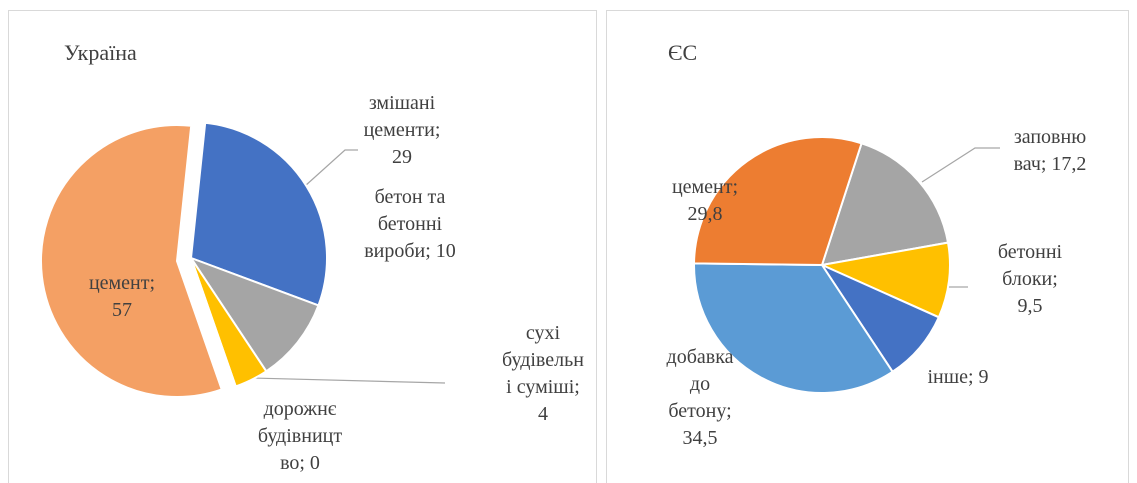 This screenshot has height=483, width=1137. I want to click on data-label: бетонні блоки; 9,5, so click(1030, 279).